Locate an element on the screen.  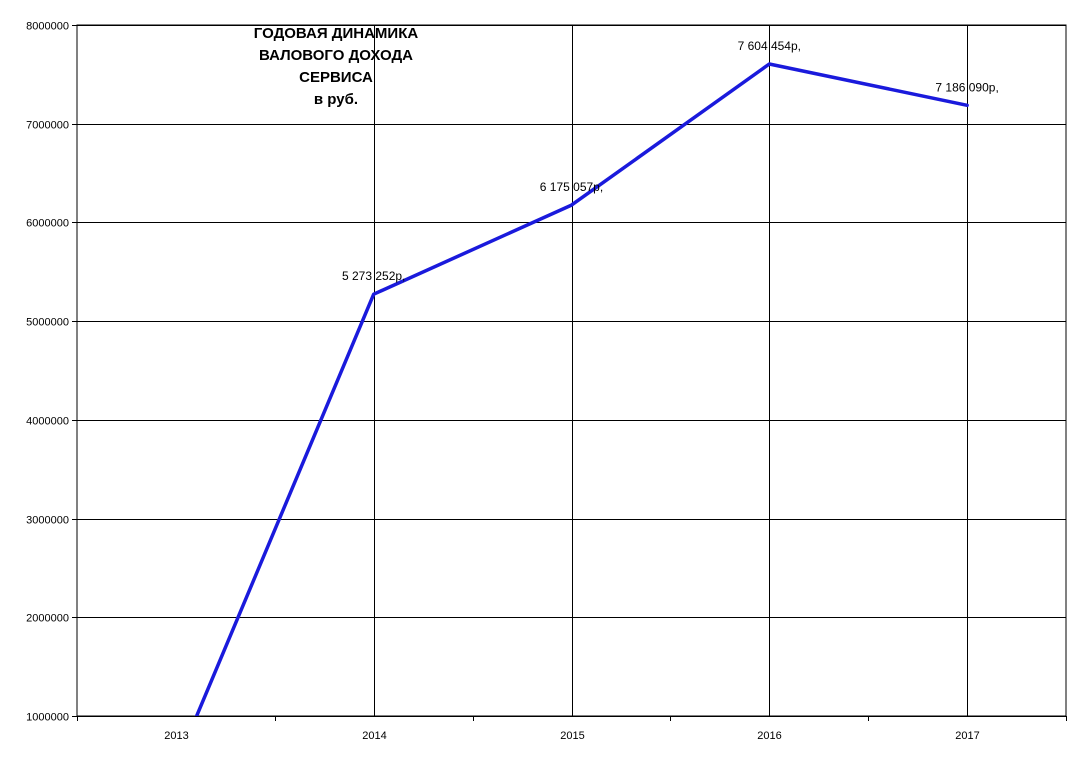
x-tick-label: 2016 is located at coordinates (769, 736).